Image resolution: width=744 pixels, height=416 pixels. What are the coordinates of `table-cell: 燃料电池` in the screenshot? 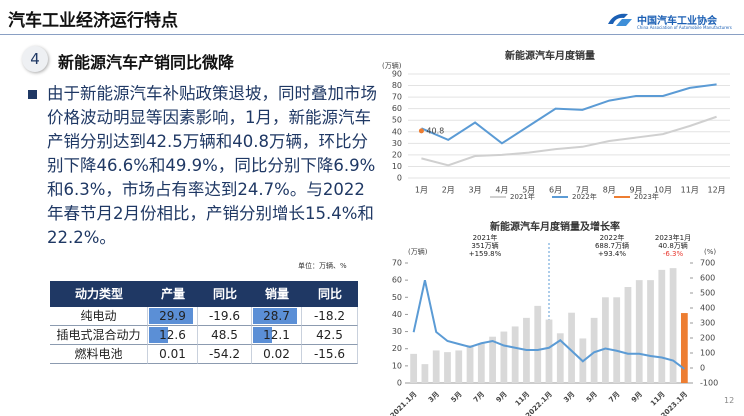 It's located at (99, 354).